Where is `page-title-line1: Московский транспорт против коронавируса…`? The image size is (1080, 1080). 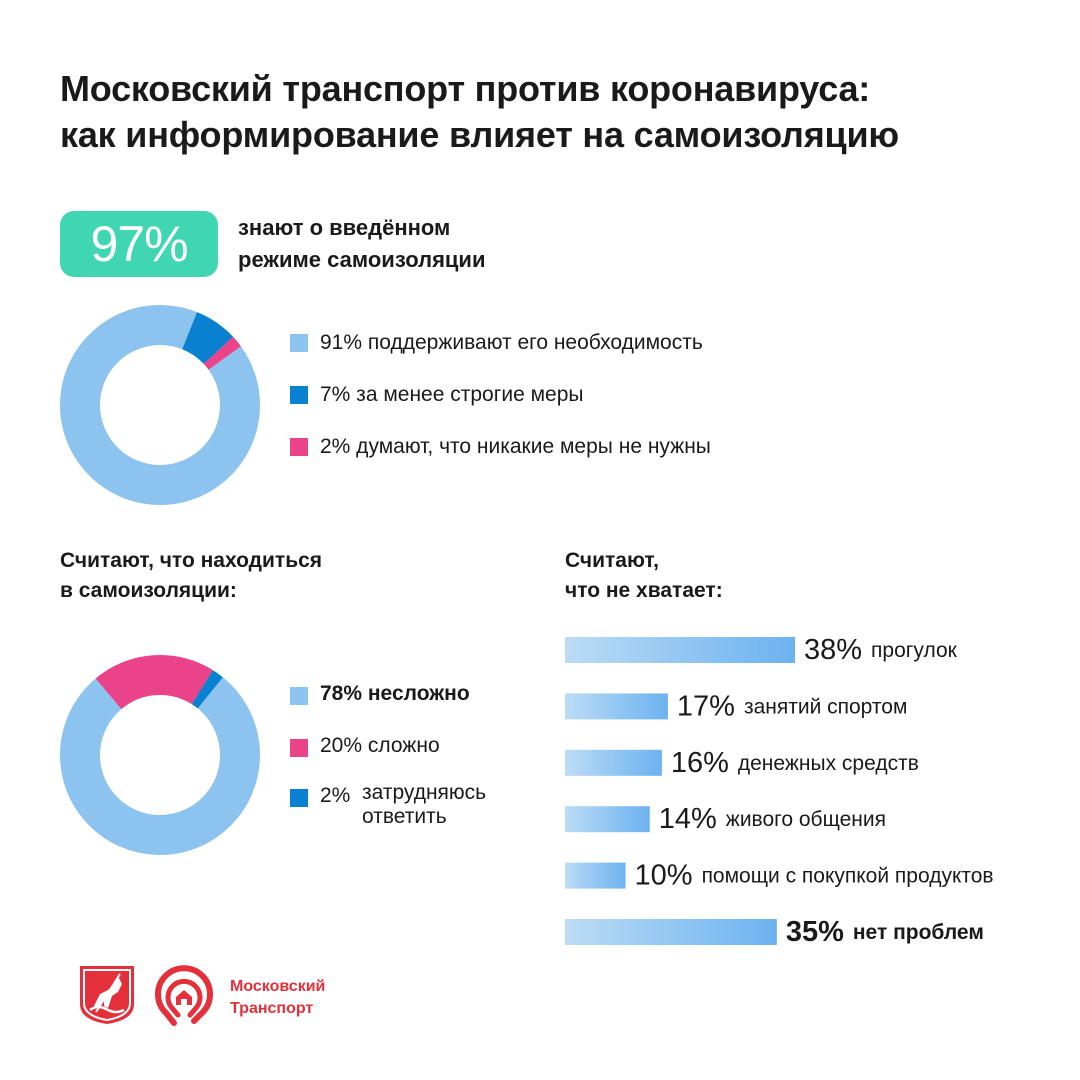 page-title-line1: Московский транспорт против коронавируса… is located at coordinates (465, 88).